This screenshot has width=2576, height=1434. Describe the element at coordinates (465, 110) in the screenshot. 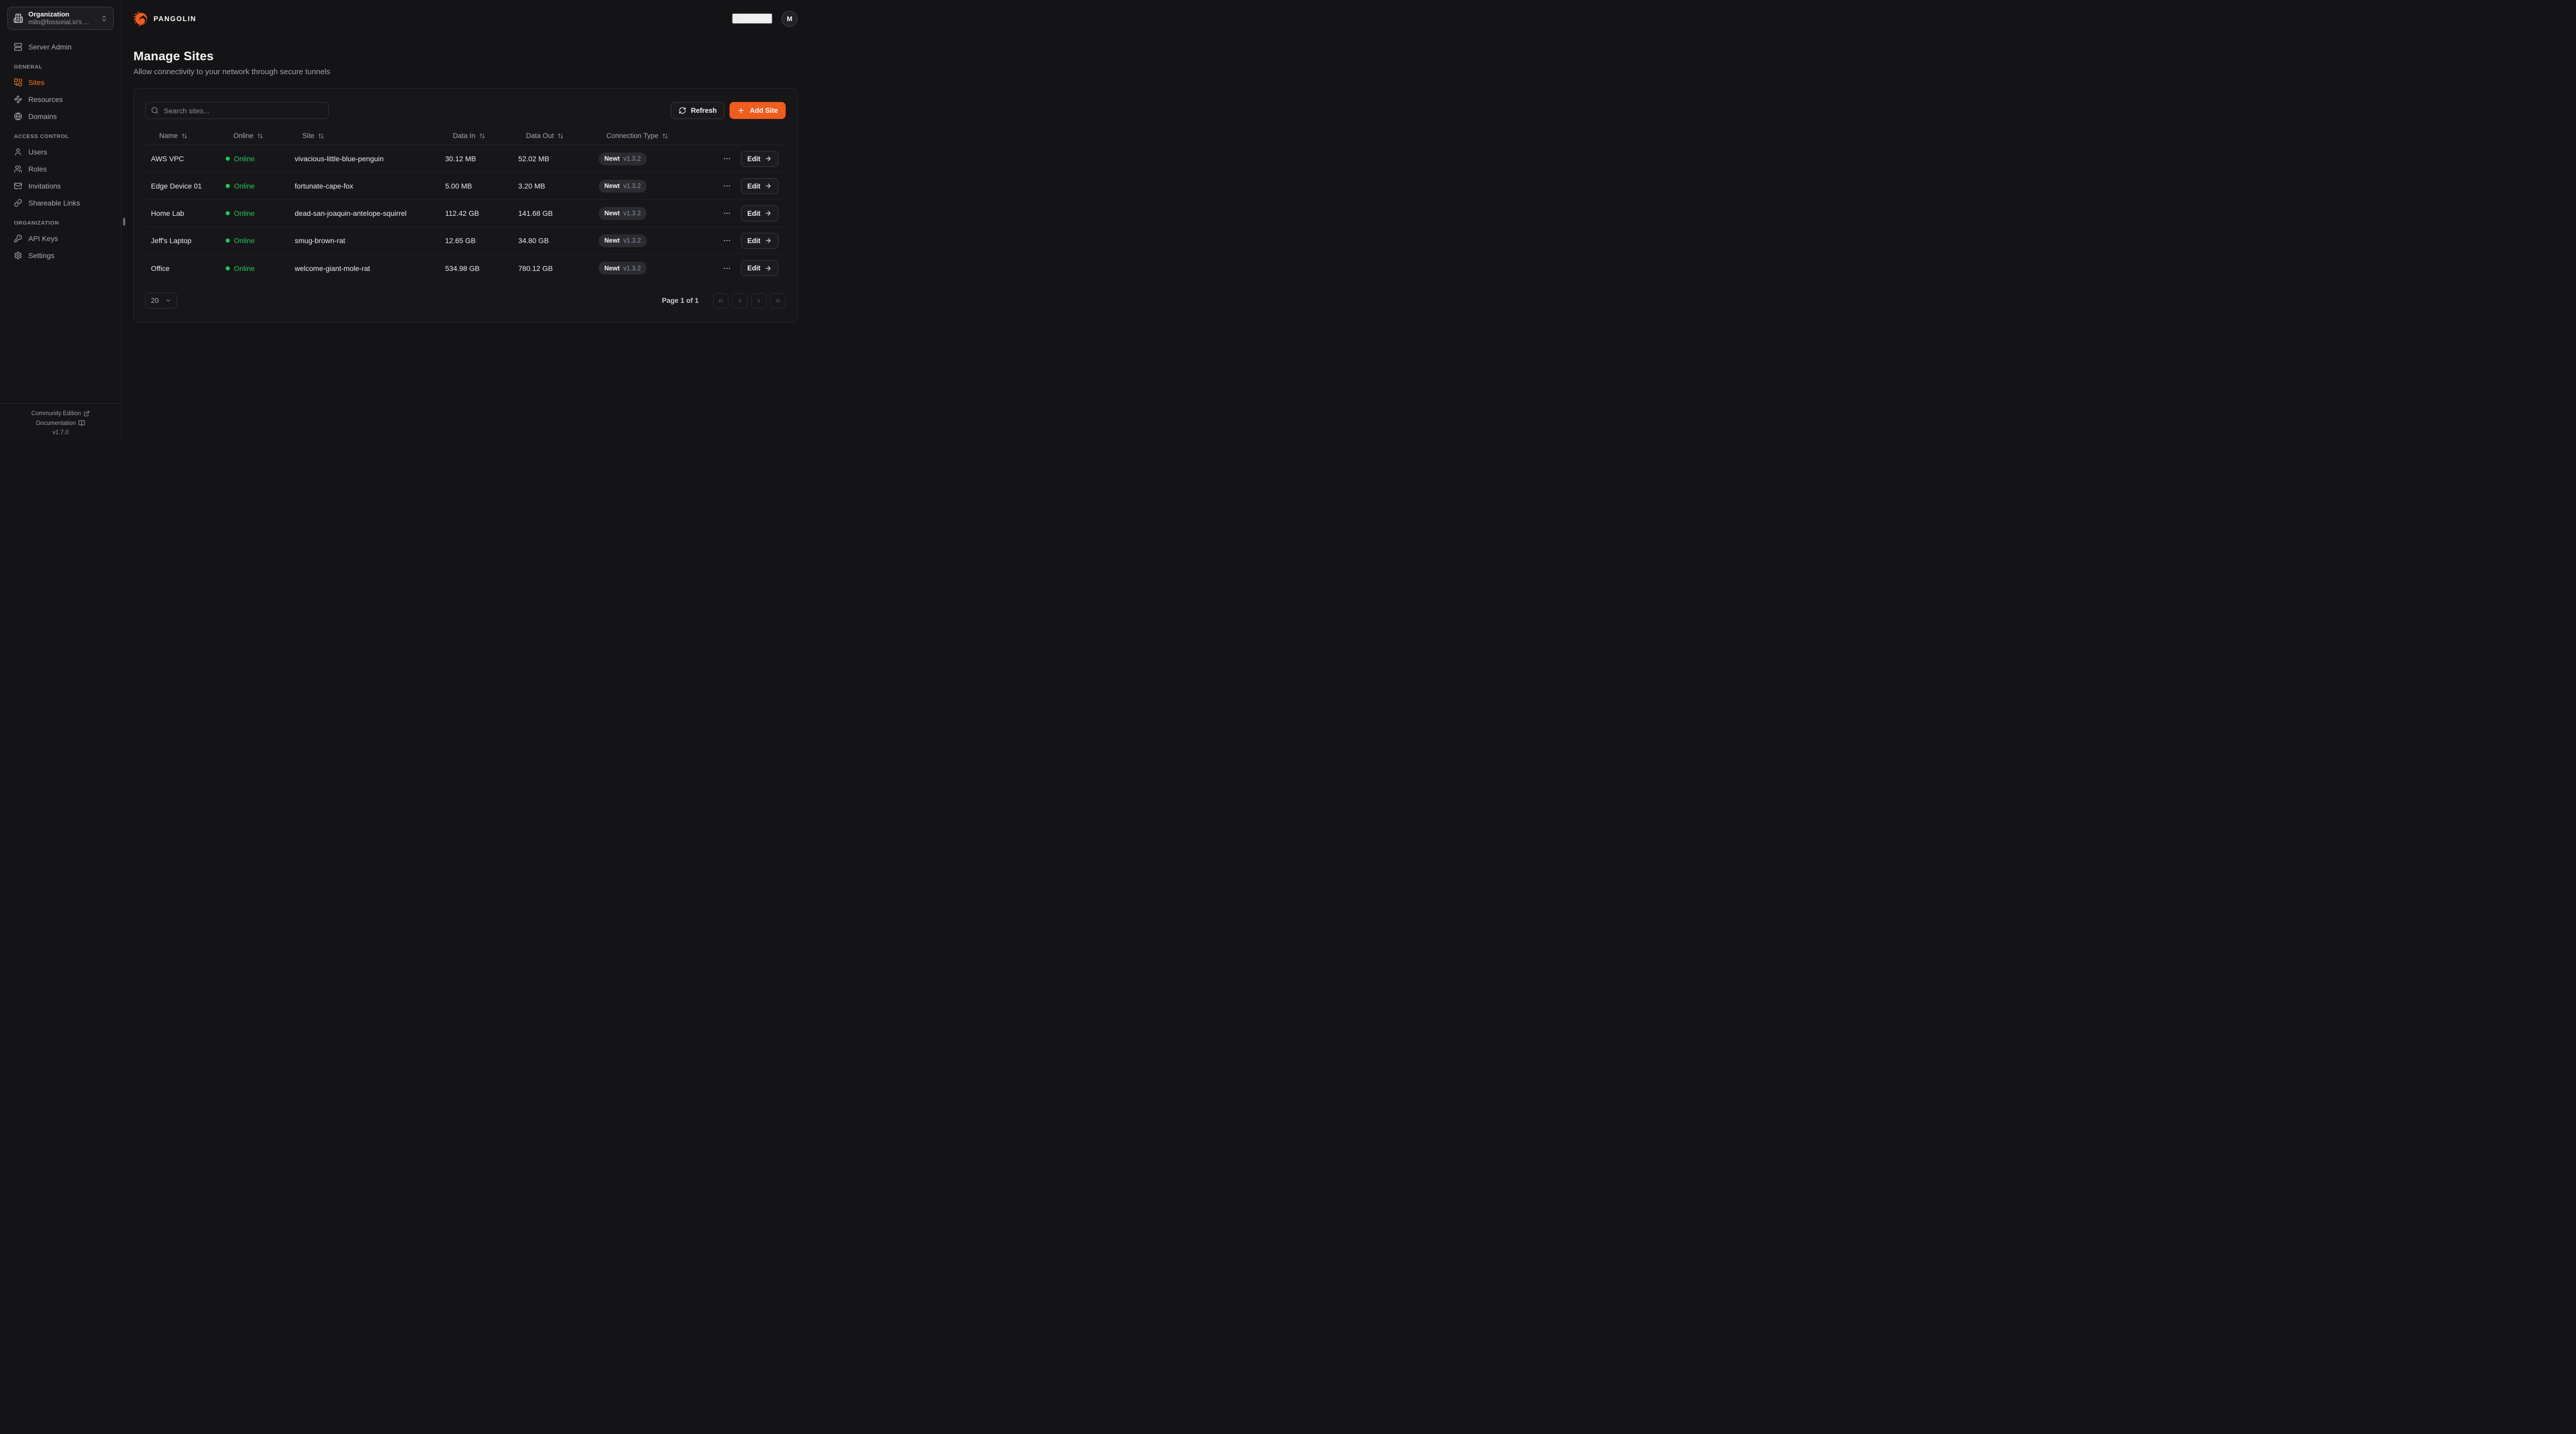

I see `card-toolbar: Refresh Add Site` at that location.